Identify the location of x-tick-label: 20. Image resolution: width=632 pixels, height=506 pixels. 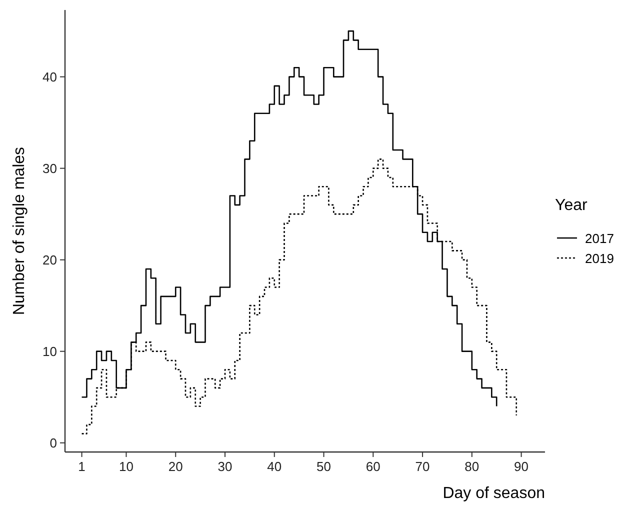
(175, 466).